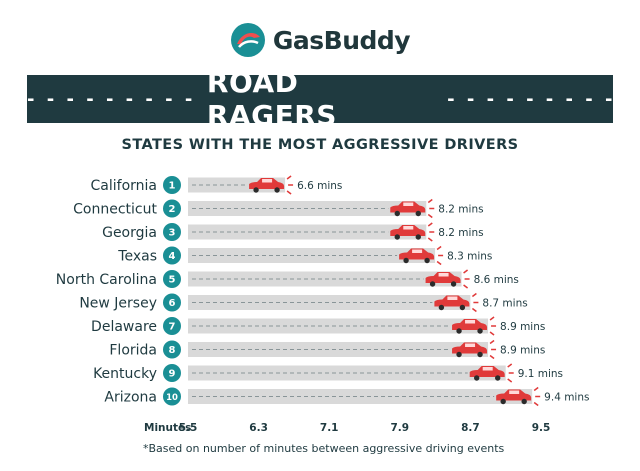 Image resolution: width=640 pixels, height=471 pixels. Describe the element at coordinates (247, 40) in the screenshot. I see `gasbuddy-logo-icon` at that location.